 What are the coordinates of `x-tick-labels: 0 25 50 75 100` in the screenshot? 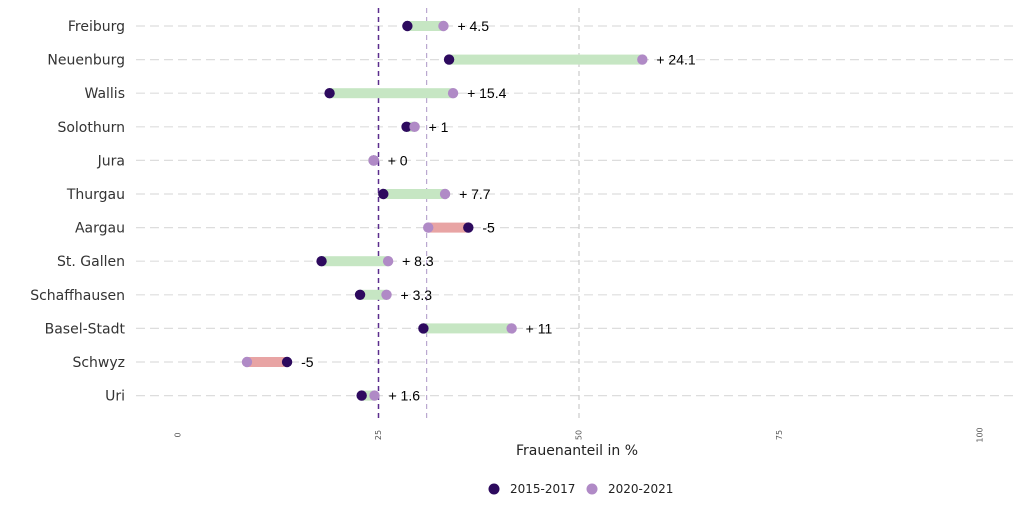 It's located at (579, 434).